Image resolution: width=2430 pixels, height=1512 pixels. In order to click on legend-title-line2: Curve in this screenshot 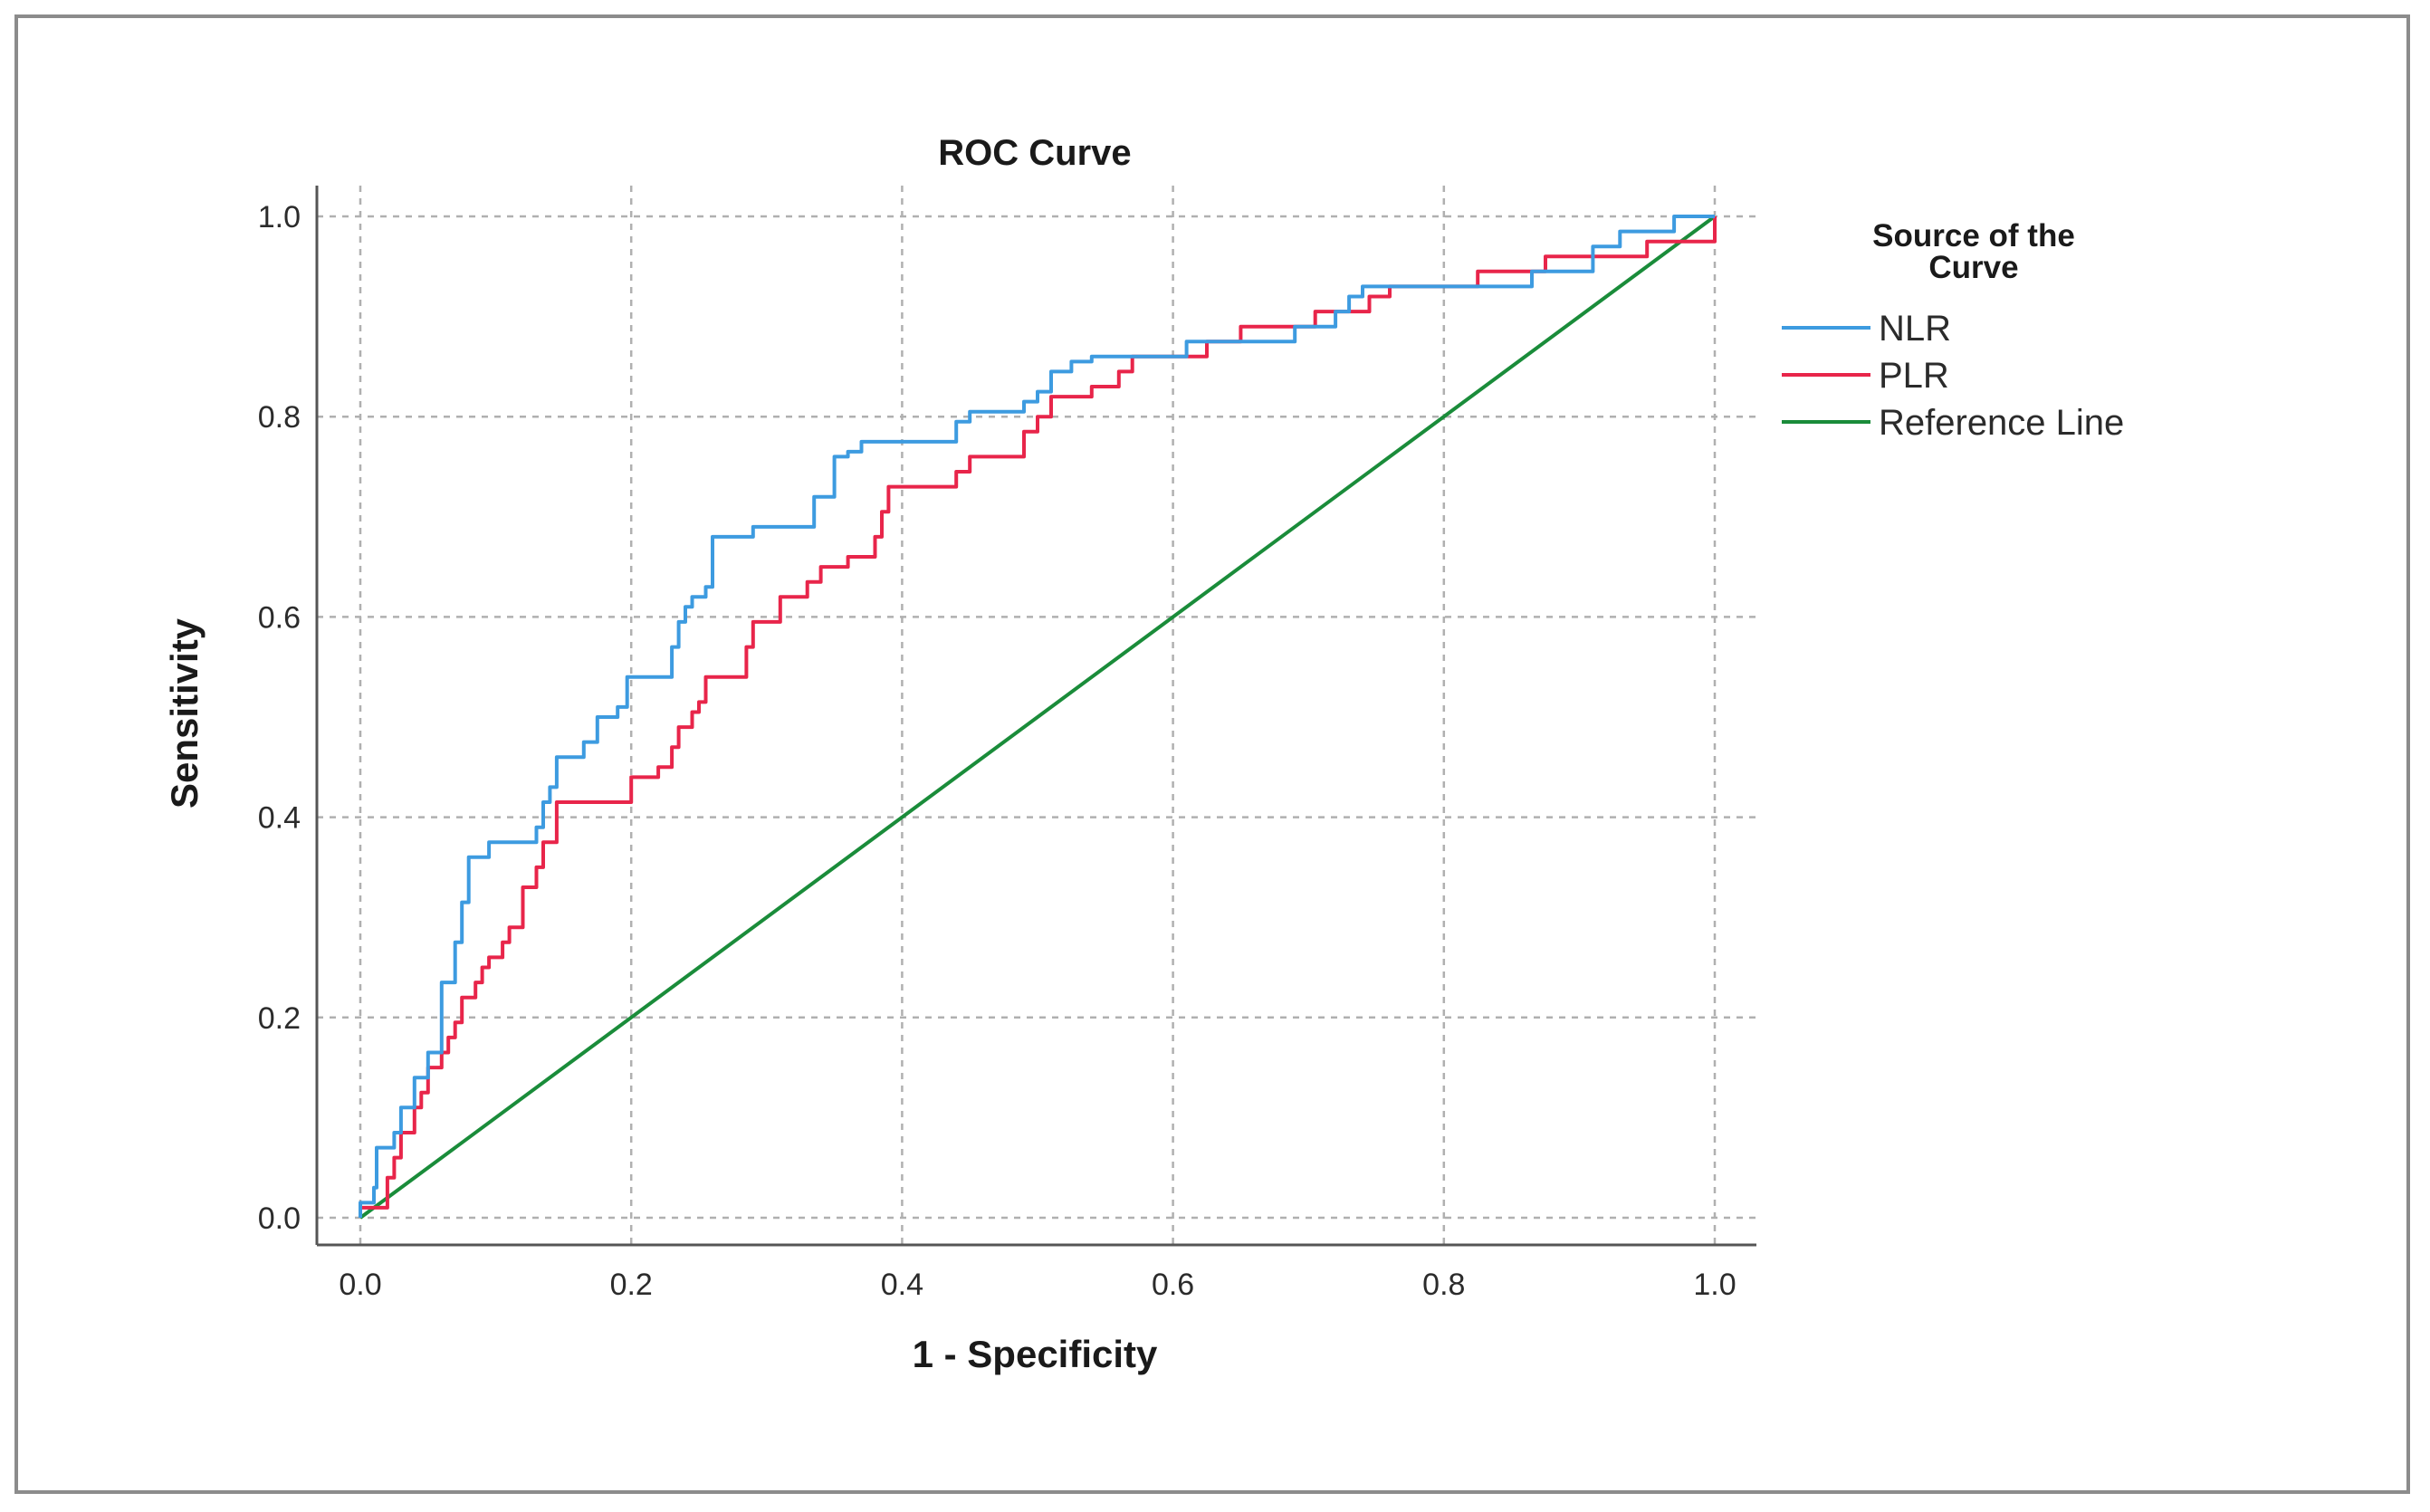, I will do `click(1973, 267)`.